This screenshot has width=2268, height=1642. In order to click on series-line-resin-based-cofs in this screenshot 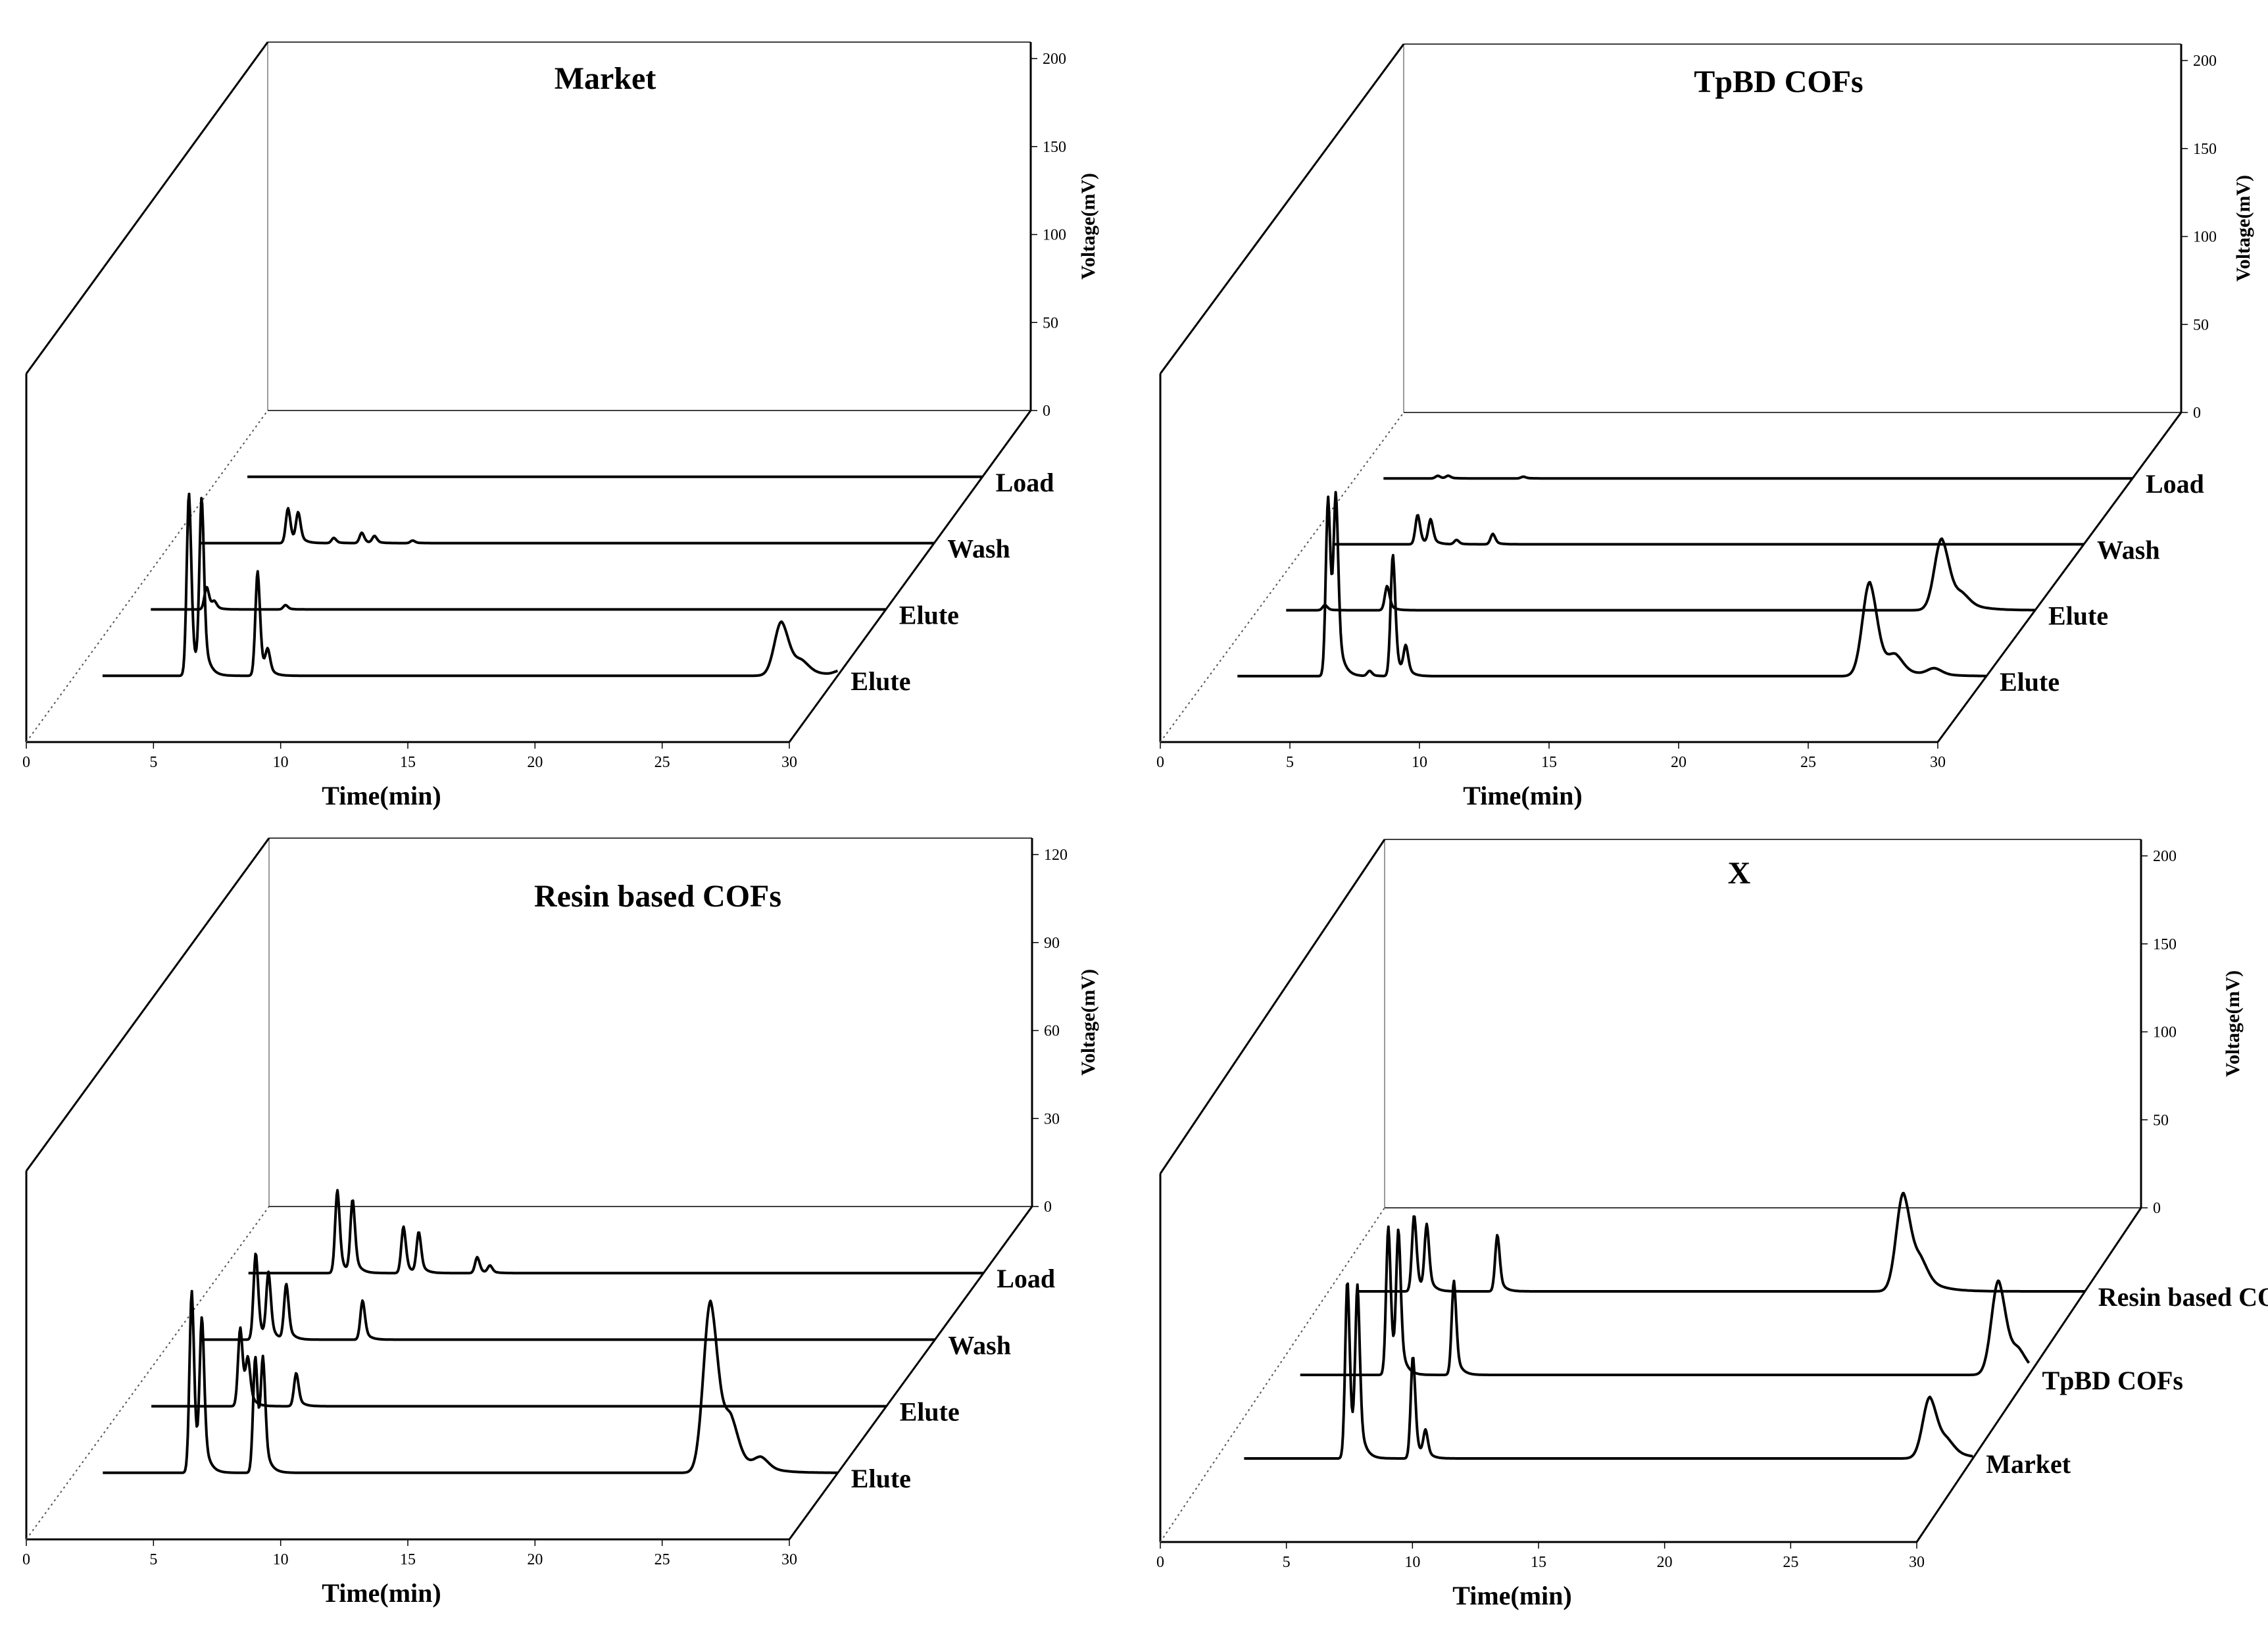, I will do `click(1721, 1242)`.